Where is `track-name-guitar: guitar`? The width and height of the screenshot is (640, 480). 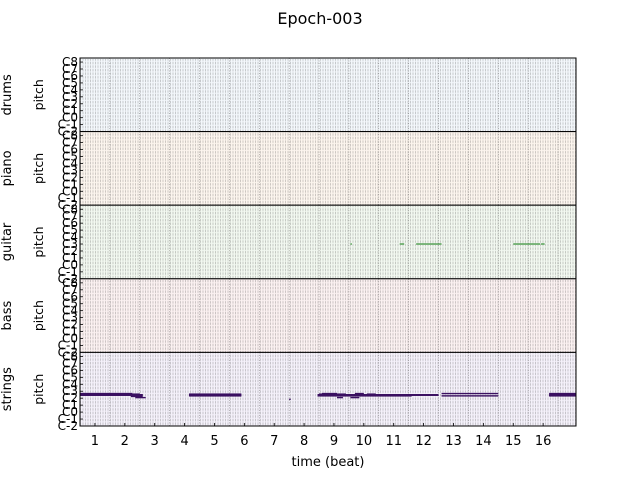 track-name-guitar: guitar is located at coordinates (7, 241).